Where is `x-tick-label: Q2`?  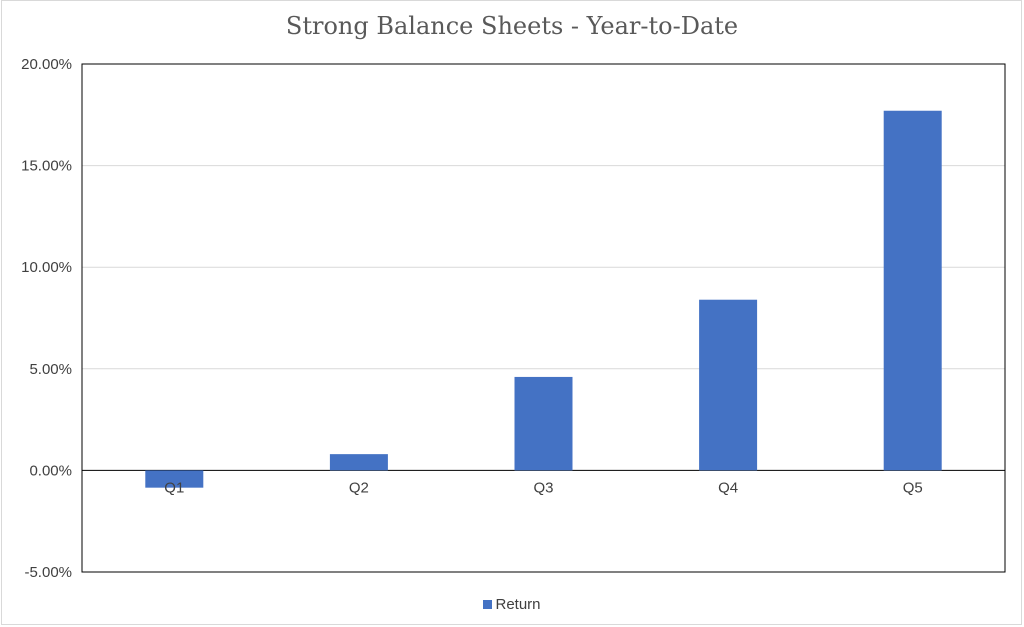 x-tick-label: Q2 is located at coordinates (359, 487).